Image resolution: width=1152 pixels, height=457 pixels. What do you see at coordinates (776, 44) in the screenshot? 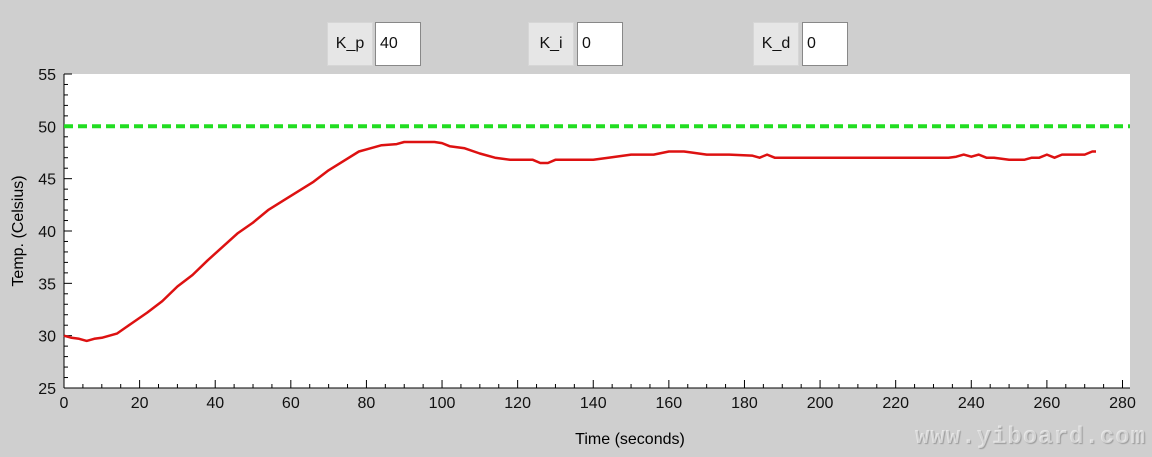
I see `kd-label: K_d` at bounding box center [776, 44].